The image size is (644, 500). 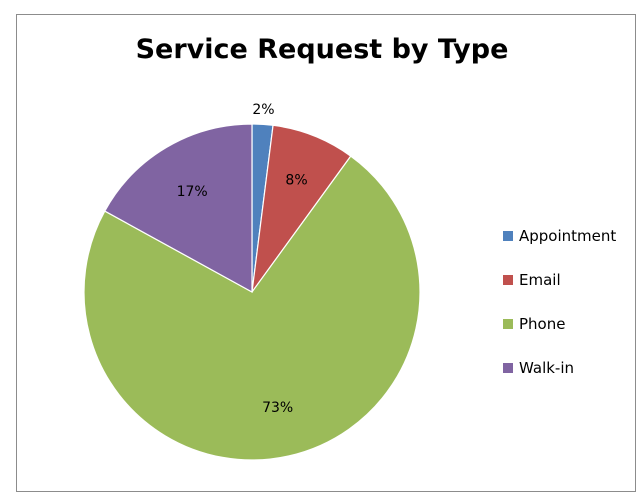 What do you see at coordinates (508, 324) in the screenshot?
I see `legend-swatch-phone` at bounding box center [508, 324].